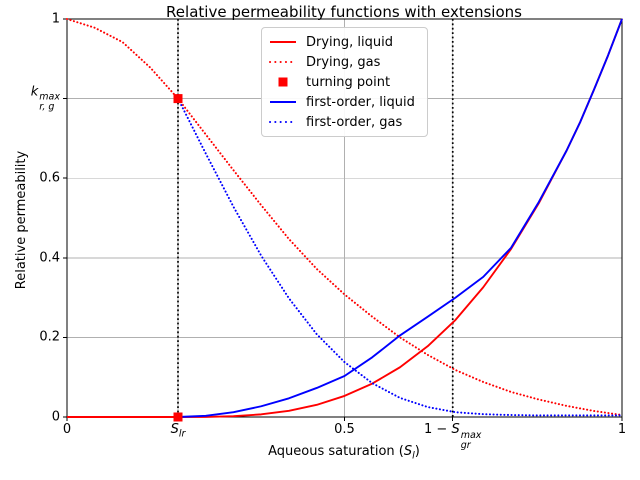 The image size is (640, 480). I want to click on legend-label: turning point, so click(348, 82).